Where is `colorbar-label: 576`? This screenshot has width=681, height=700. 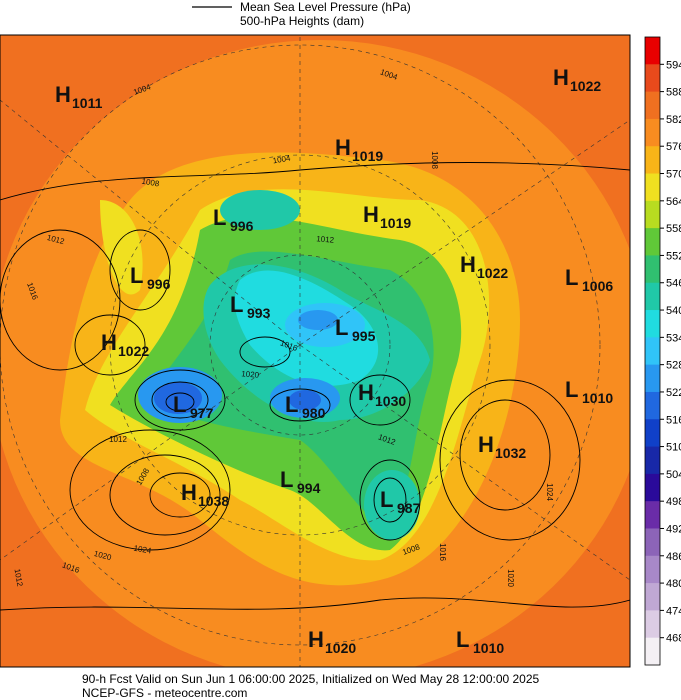
colorbar-label: 576 is located at coordinates (673, 147).